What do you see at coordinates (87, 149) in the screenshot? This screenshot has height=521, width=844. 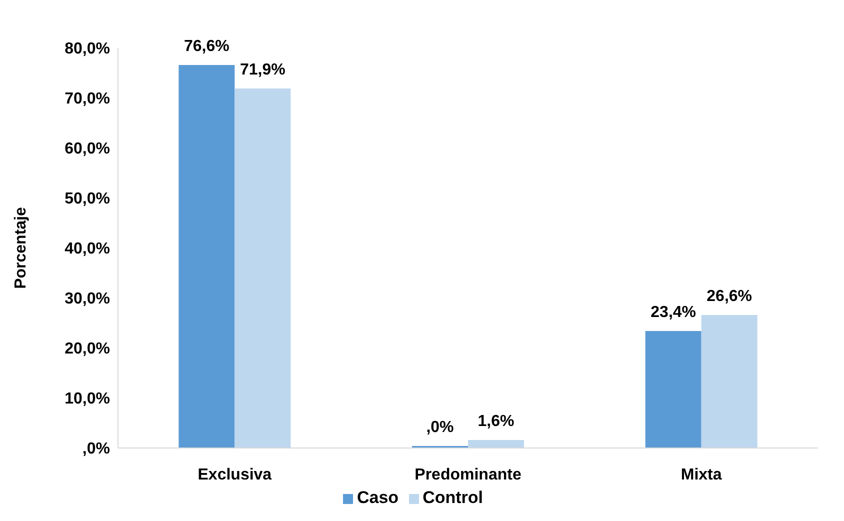 I see `y-tick-label: 60,0%` at bounding box center [87, 149].